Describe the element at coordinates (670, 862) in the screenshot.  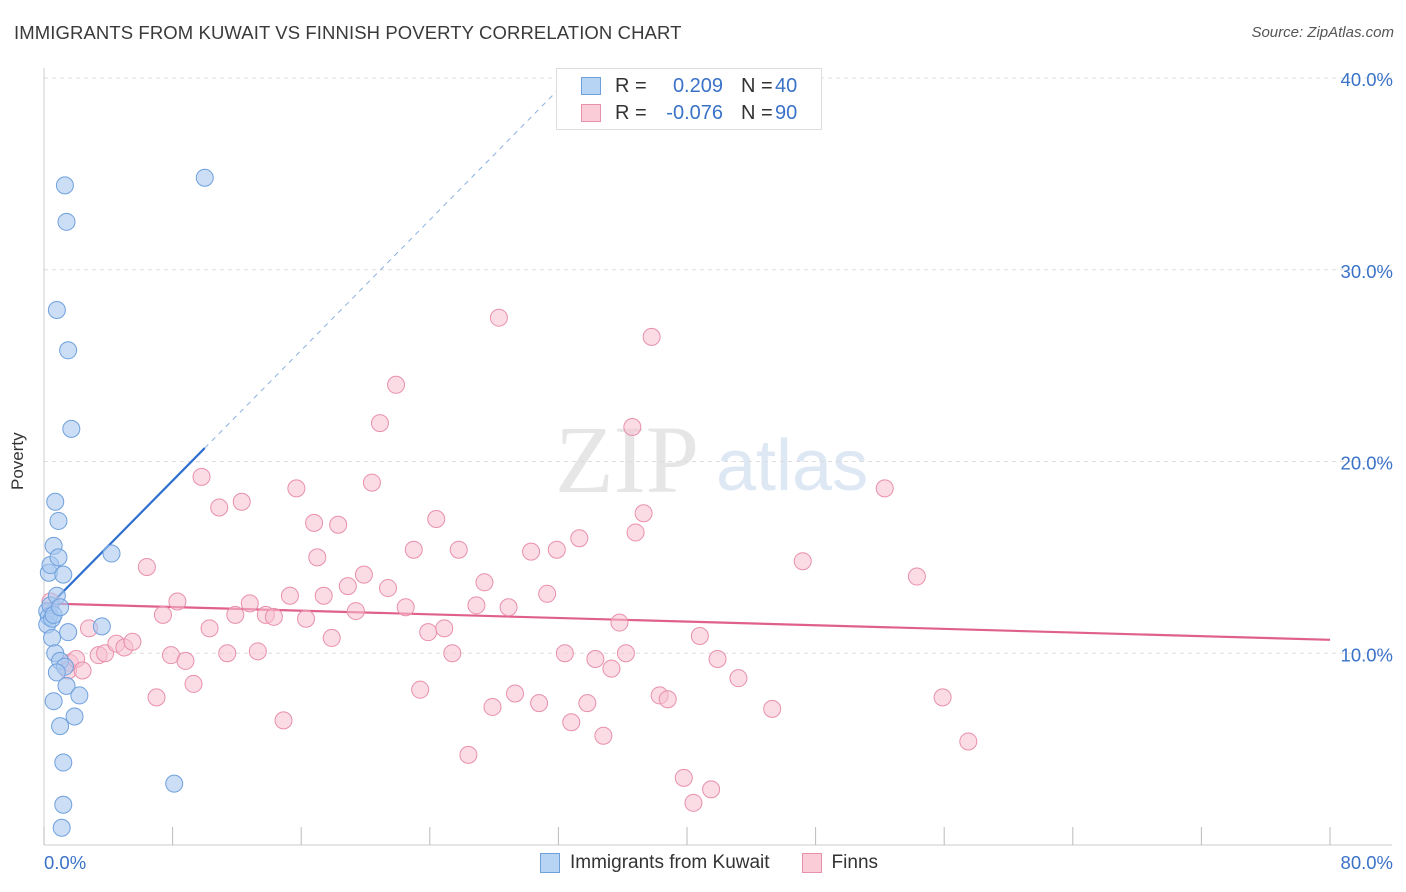
I see `legend-label-kuwait: Immigrants from Kuwait` at that location.